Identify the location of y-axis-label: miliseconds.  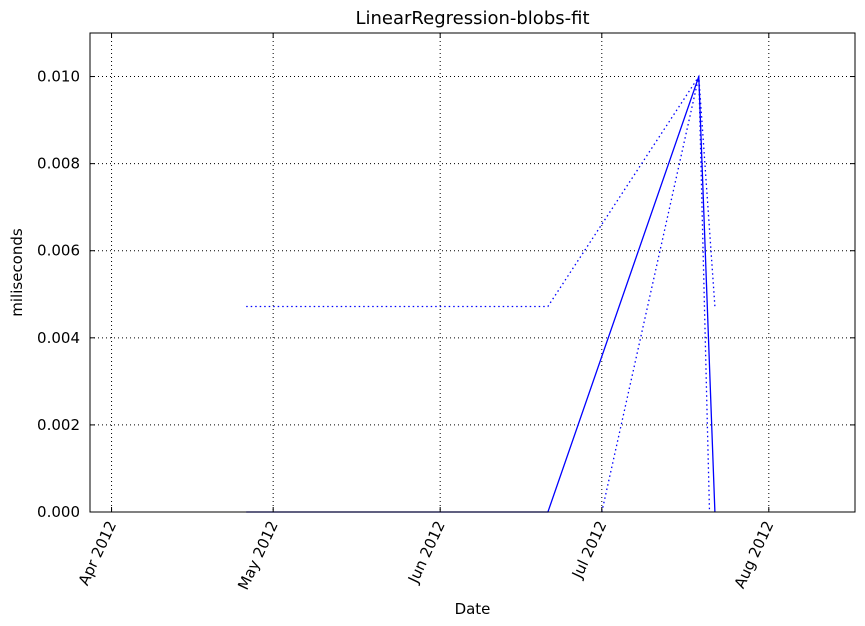
(17, 272).